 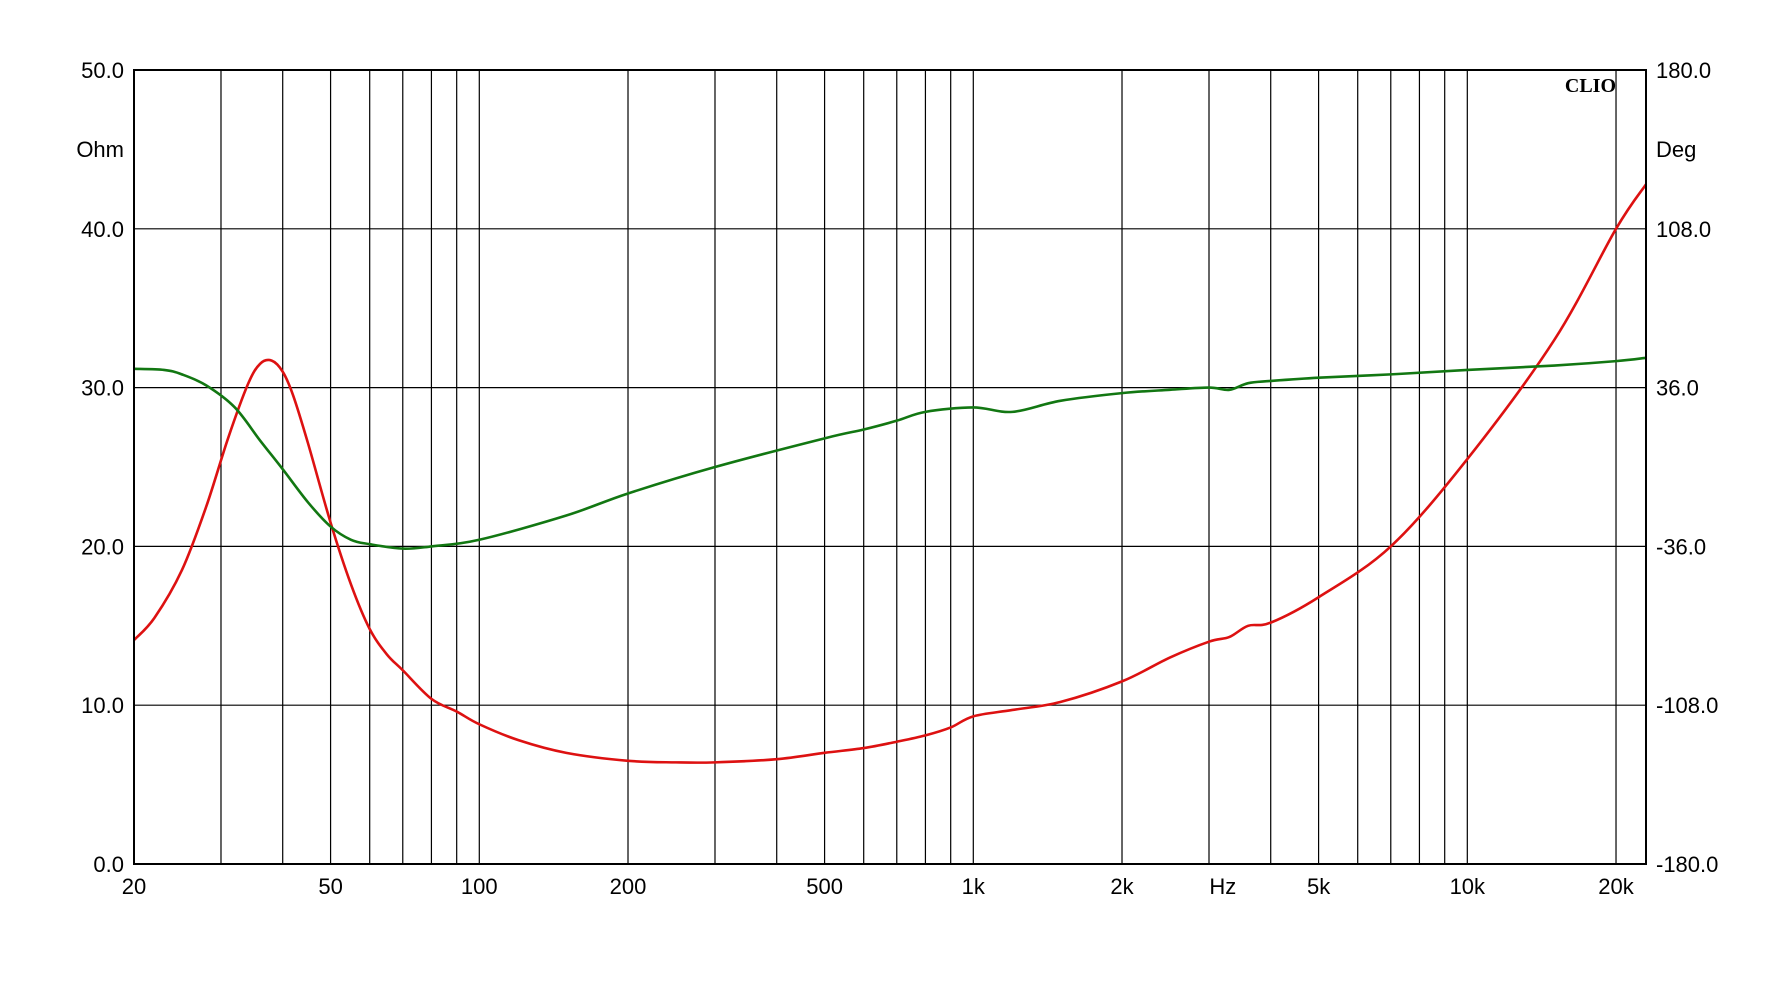 I want to click on y-left-tick-label: 50.0, so click(x=102, y=70).